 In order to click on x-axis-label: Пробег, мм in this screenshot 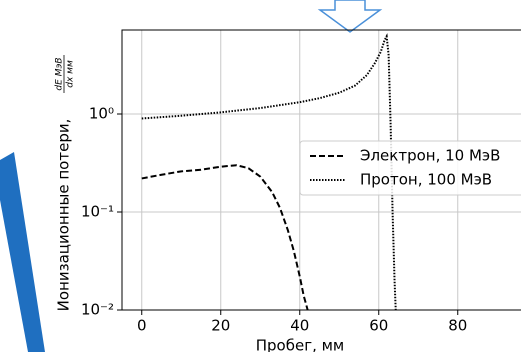, I will do `click(300, 344)`.